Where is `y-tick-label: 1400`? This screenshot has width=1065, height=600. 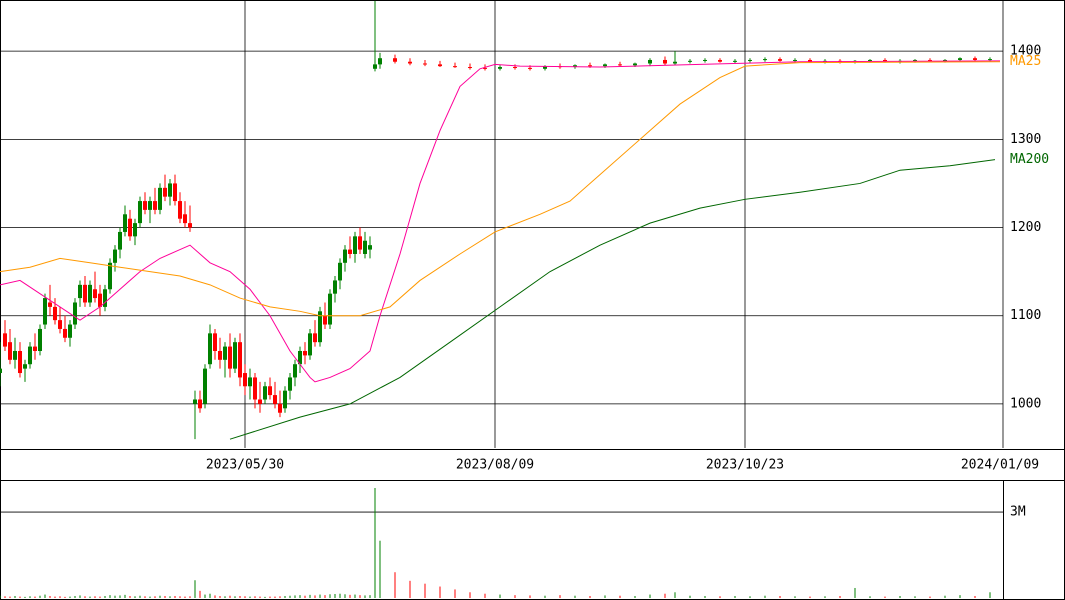
y-tick-label: 1400 is located at coordinates (1025, 51).